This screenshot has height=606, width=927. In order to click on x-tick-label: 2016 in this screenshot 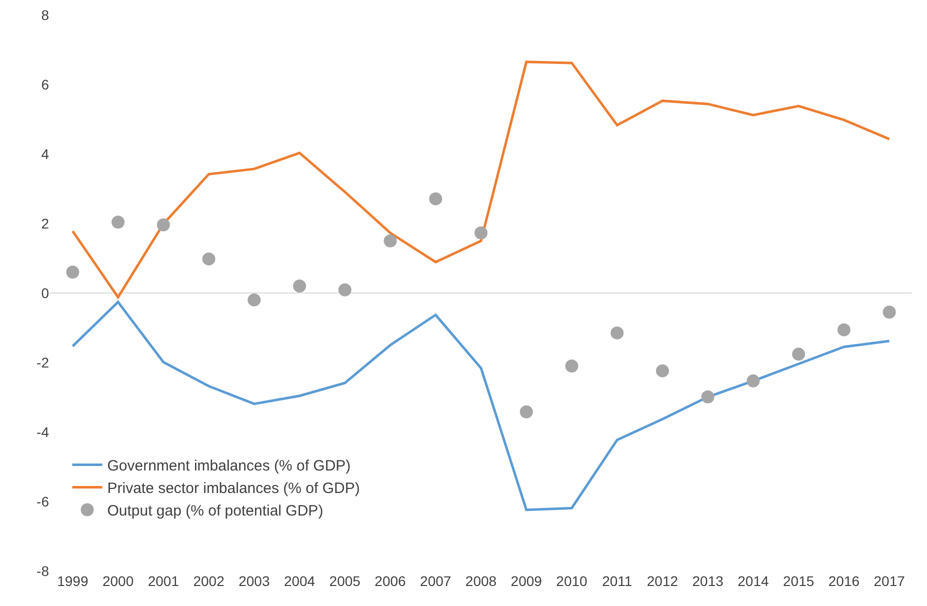, I will do `click(844, 581)`.